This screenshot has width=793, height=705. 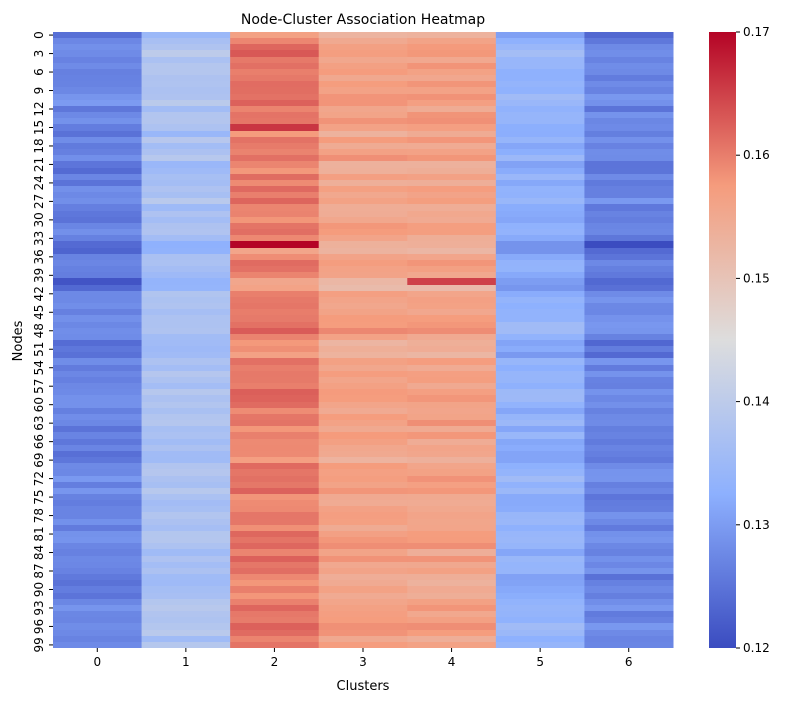 What do you see at coordinates (18, 340) in the screenshot?
I see `y-axis-label: Nodes` at bounding box center [18, 340].